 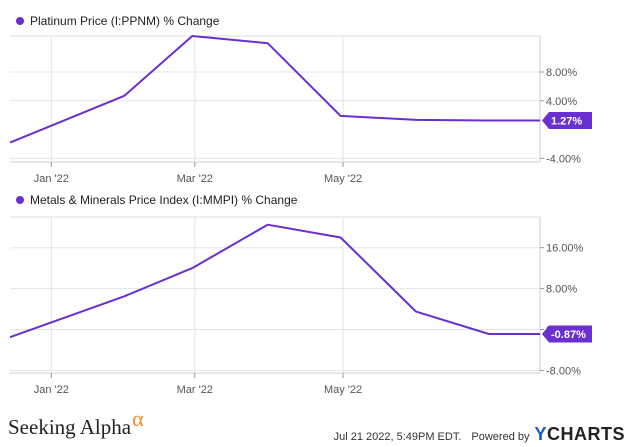 I want to click on legend-dot-metals, so click(x=20, y=200).